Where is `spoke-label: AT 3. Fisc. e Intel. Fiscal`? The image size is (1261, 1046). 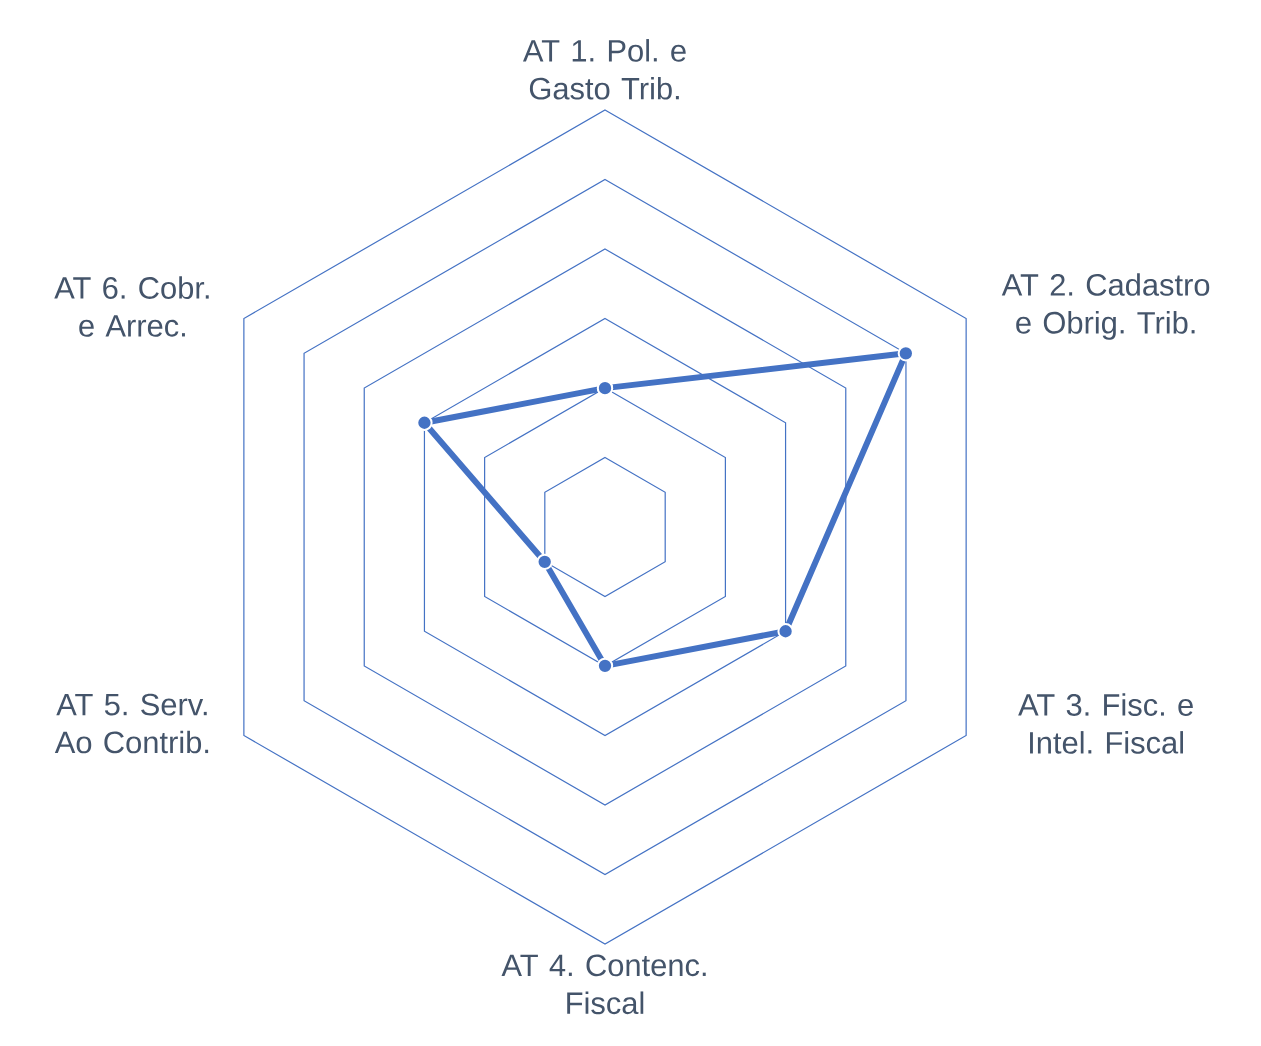
spoke-label: AT 3. Fisc. e Intel. Fiscal is located at coordinates (1105, 723).